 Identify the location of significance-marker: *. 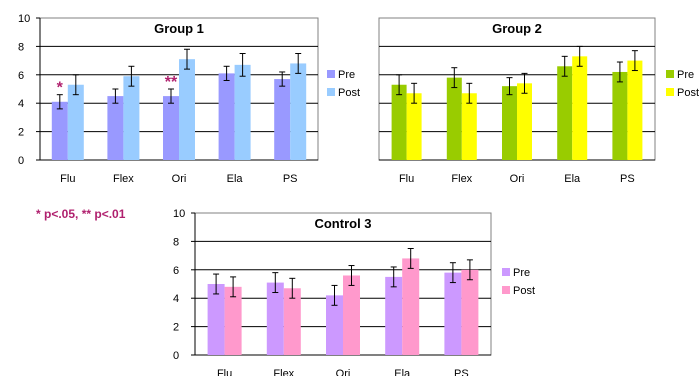
(60, 88).